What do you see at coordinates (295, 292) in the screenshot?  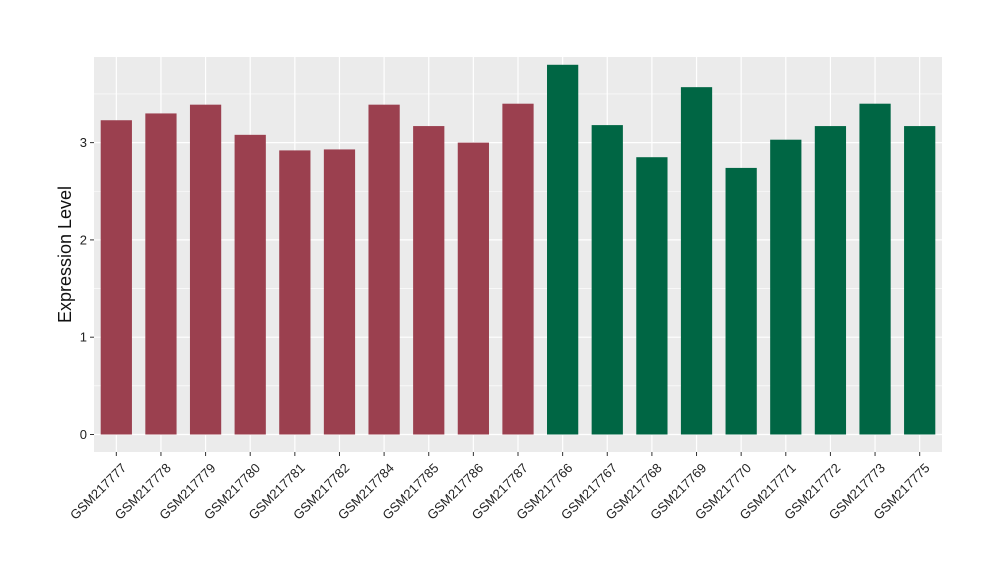 I see `bar-GSM217781` at bounding box center [295, 292].